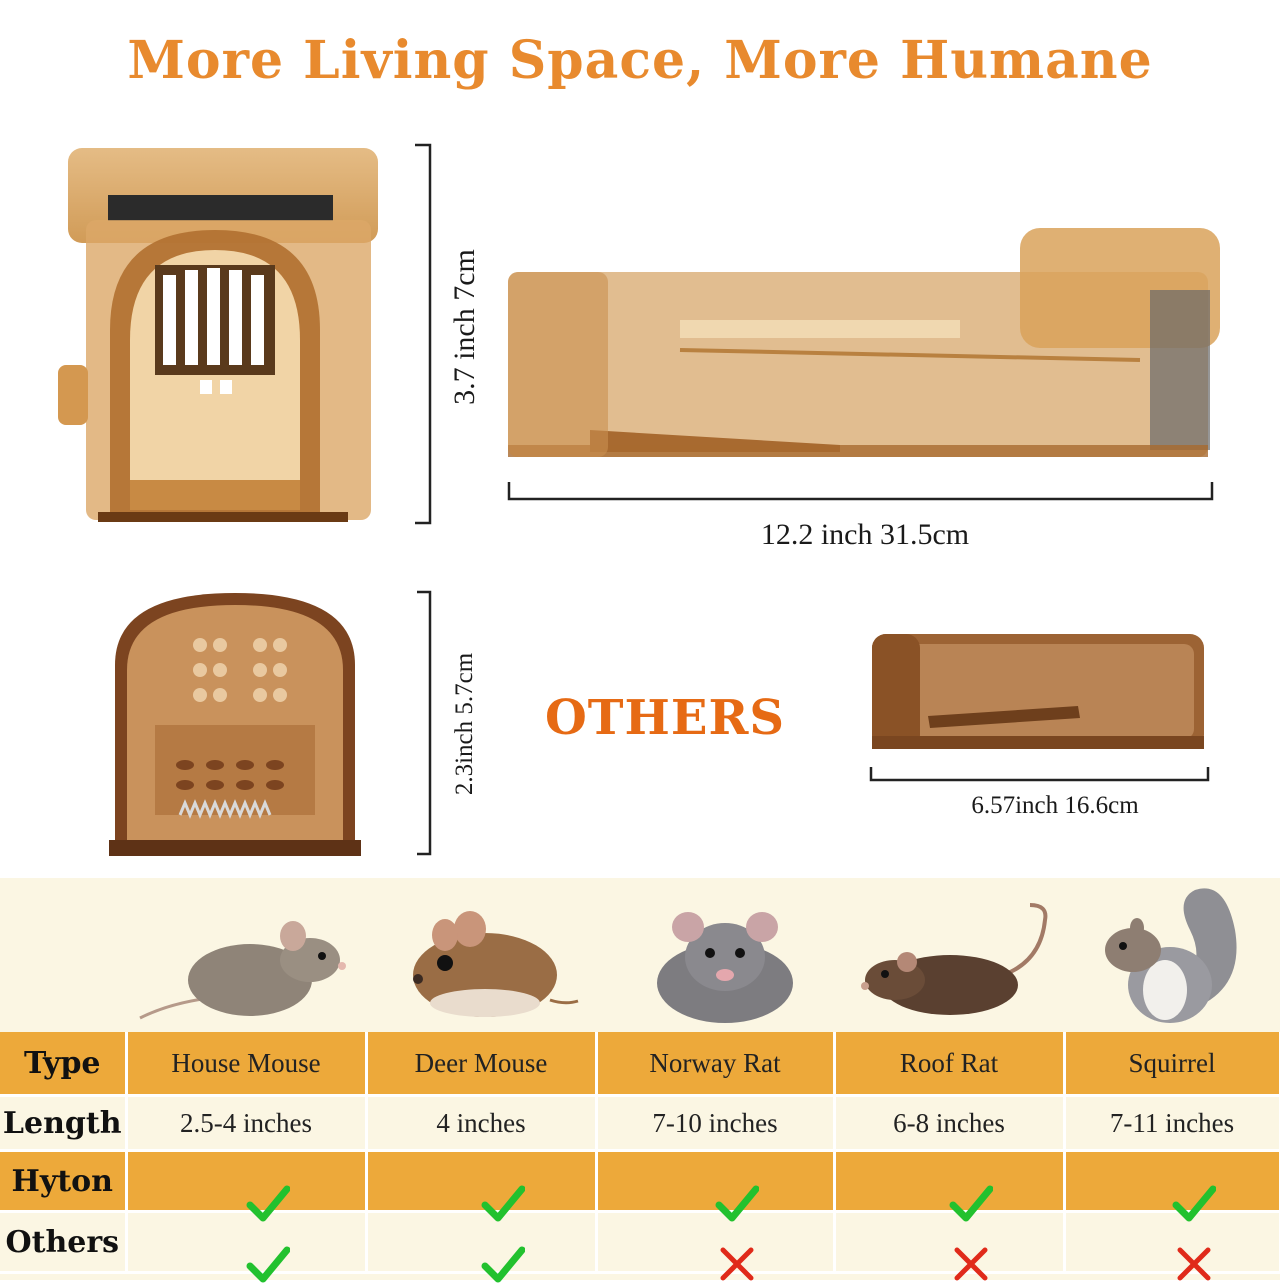 The height and width of the screenshot is (1286, 1280). Describe the element at coordinates (482, 1123) in the screenshot. I see `length-cell: 4 inches` at that location.